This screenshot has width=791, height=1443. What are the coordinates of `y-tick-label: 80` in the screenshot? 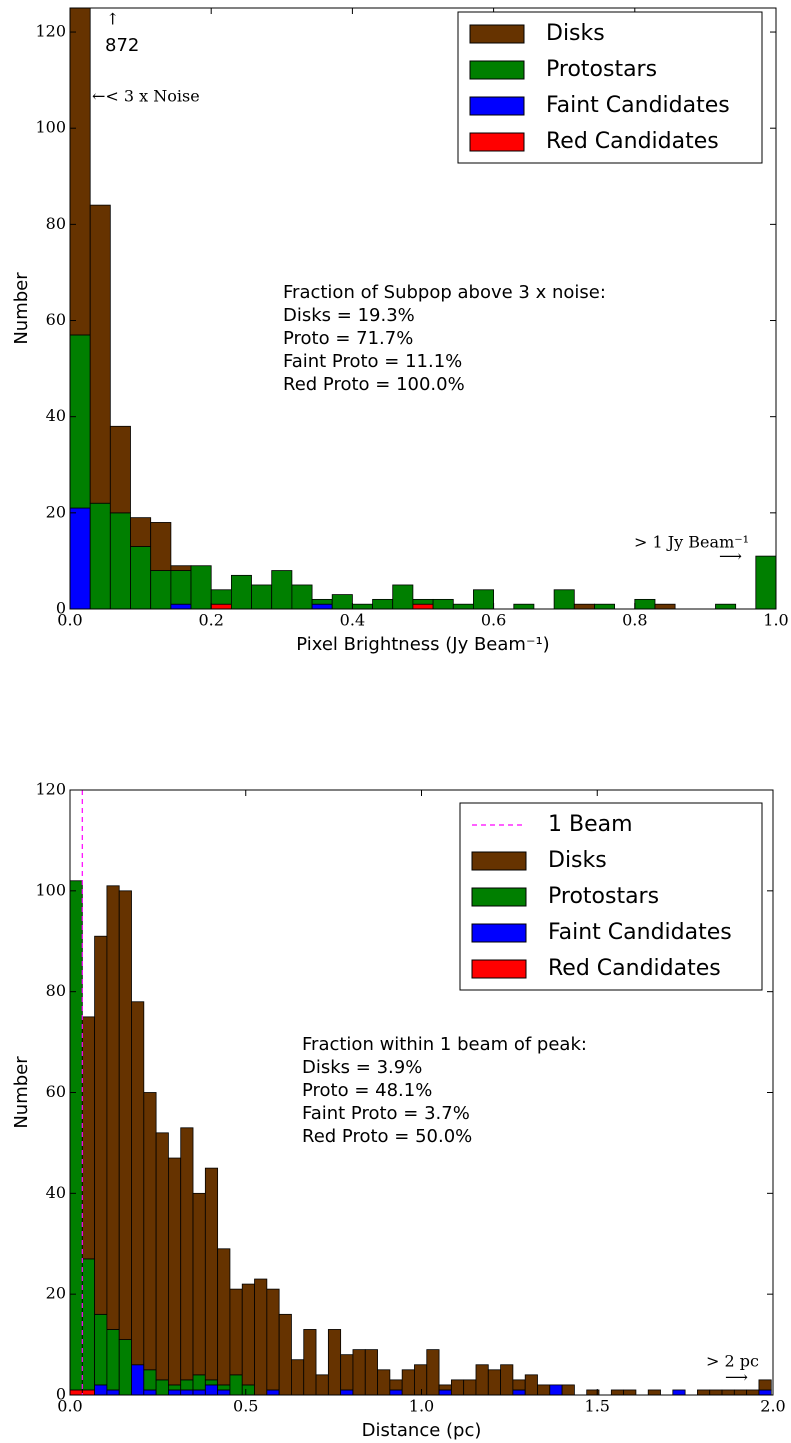 It's located at (56, 990).